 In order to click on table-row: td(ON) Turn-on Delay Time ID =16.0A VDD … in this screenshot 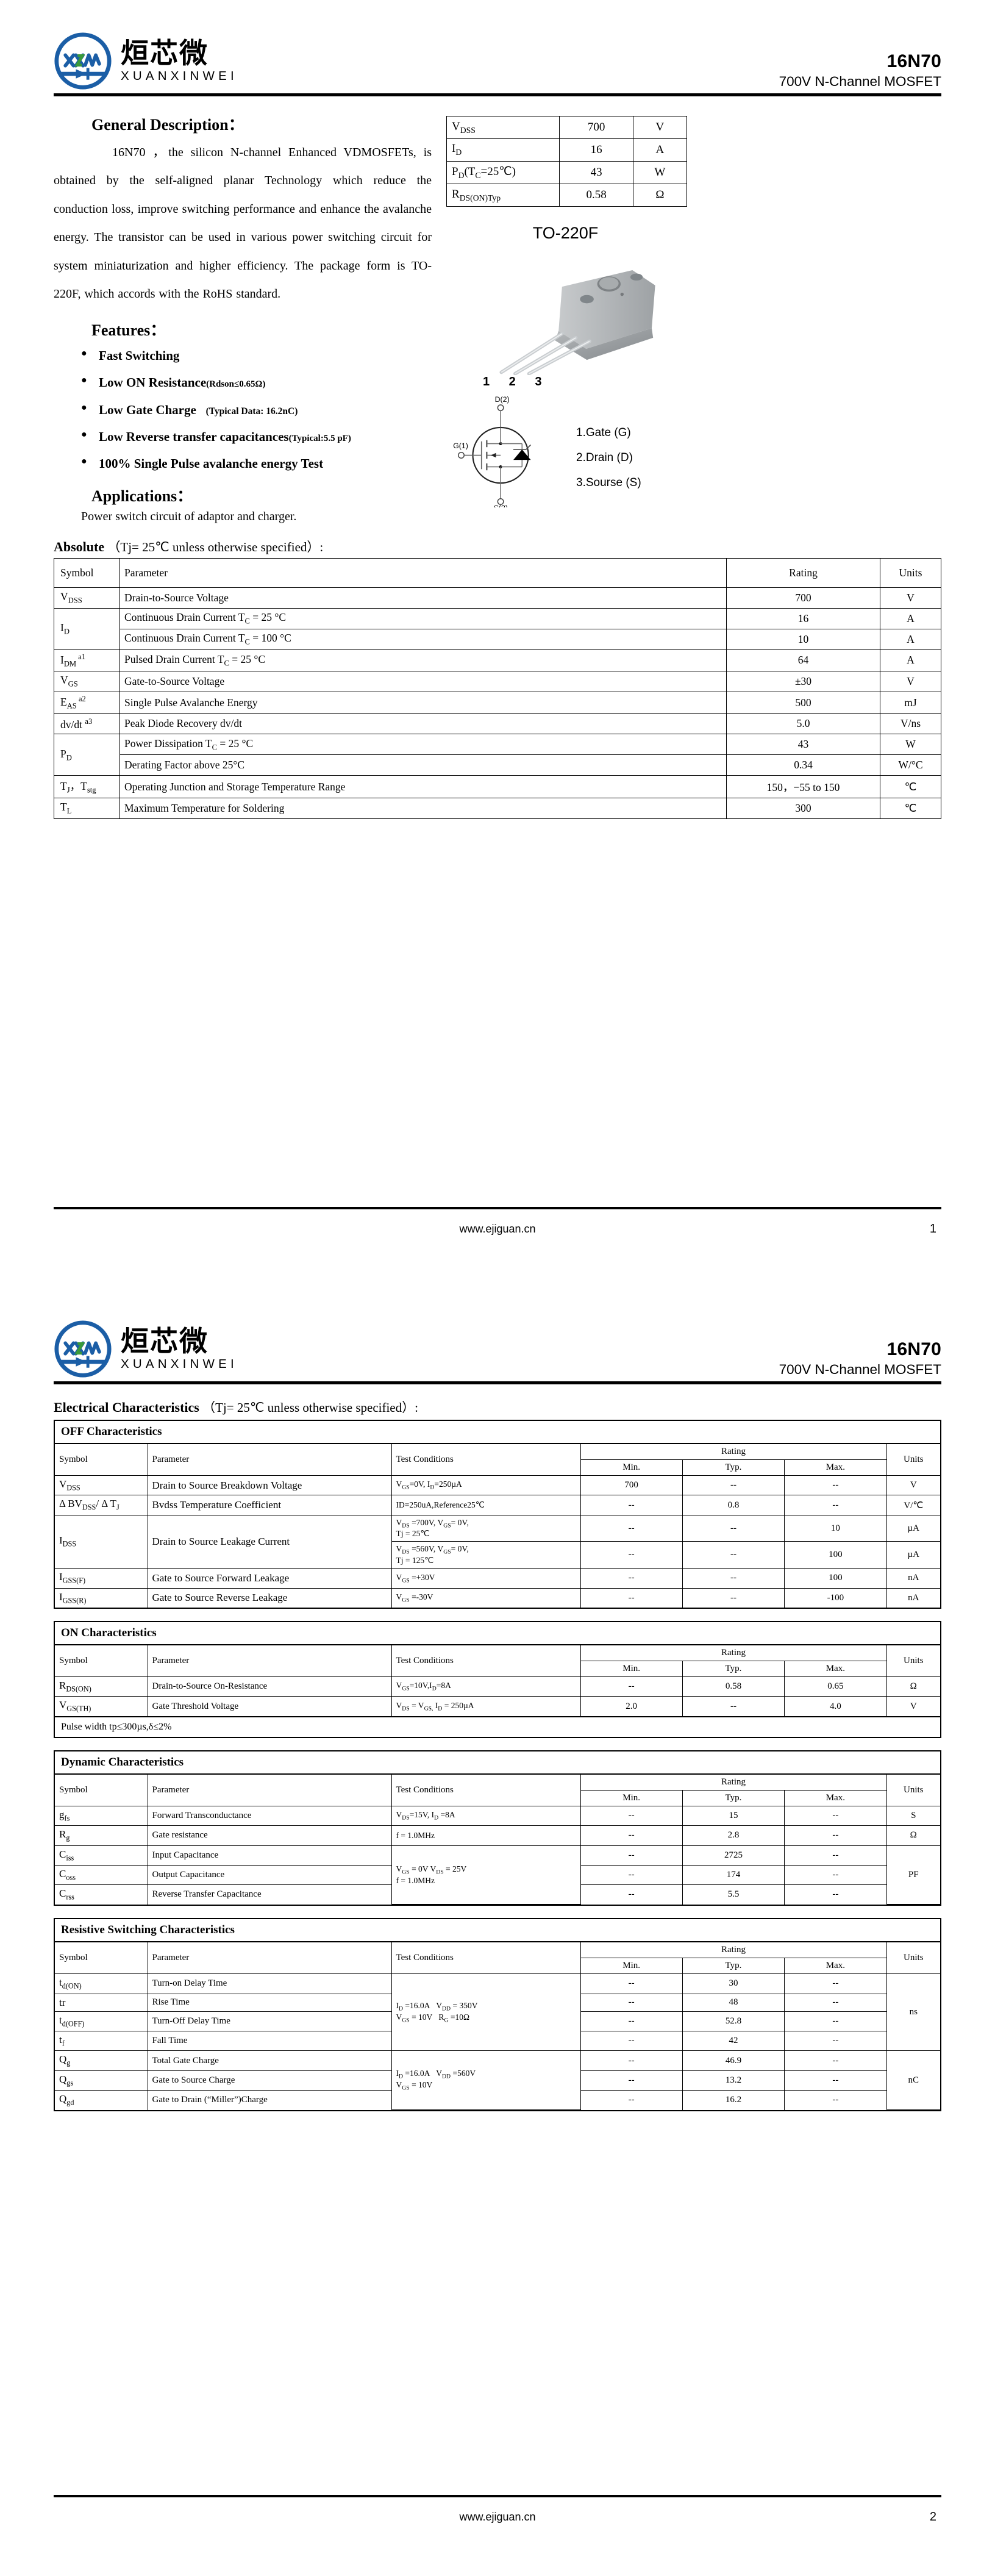, I will do `click(498, 2012)`.